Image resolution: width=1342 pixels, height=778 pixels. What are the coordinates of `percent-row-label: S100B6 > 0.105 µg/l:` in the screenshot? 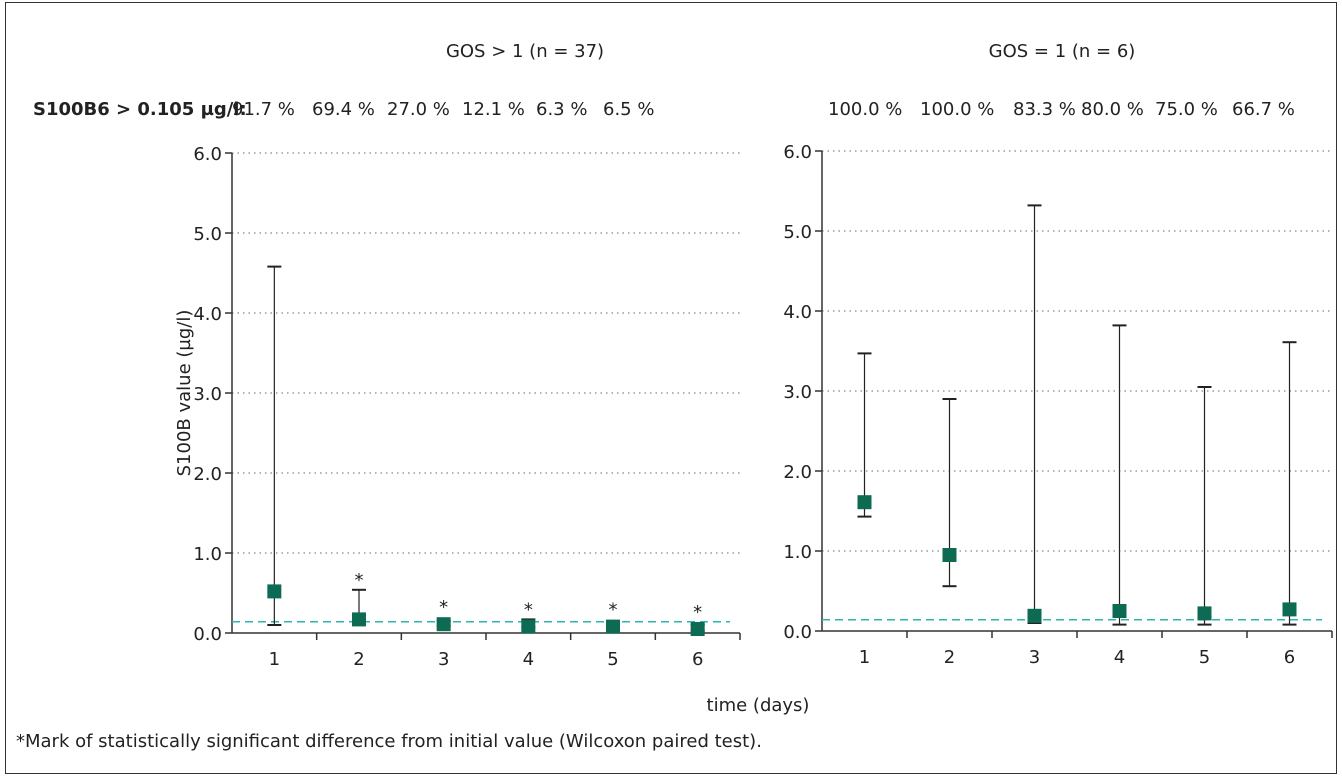 It's located at (140, 109).